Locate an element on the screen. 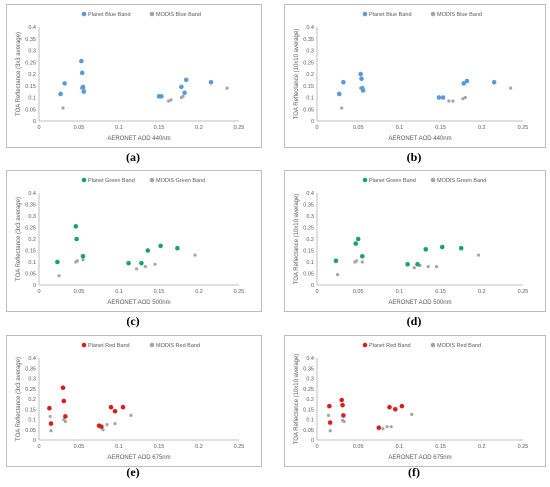 Image resolution: width=550 pixels, height=487 pixels. subfigure-label: (d) is located at coordinates (414, 321).